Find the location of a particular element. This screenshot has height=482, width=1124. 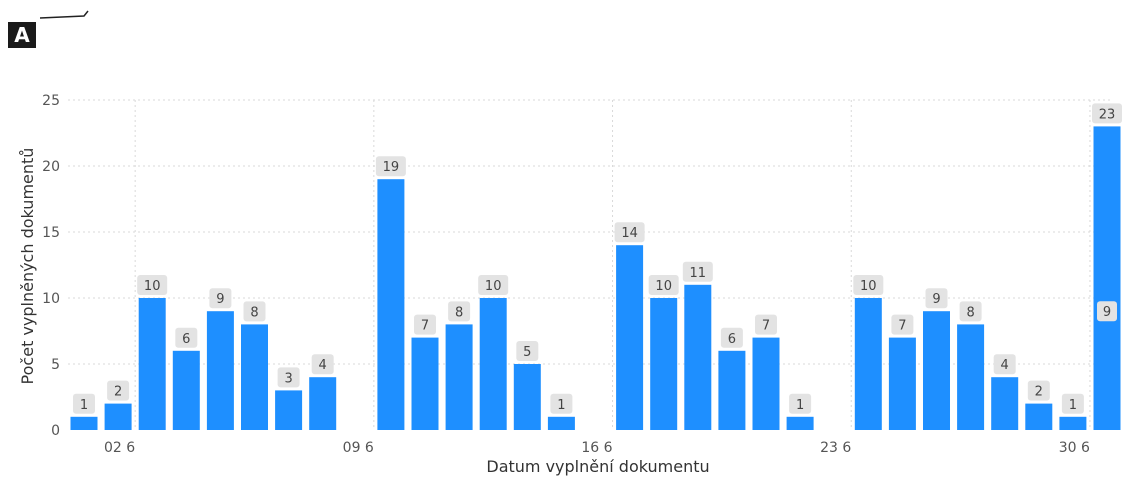

data-label: 19 is located at coordinates (390, 166).